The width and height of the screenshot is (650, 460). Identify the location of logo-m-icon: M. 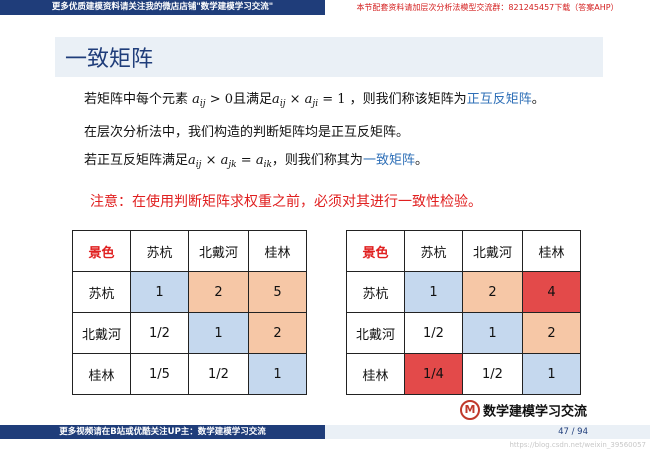
(470, 410).